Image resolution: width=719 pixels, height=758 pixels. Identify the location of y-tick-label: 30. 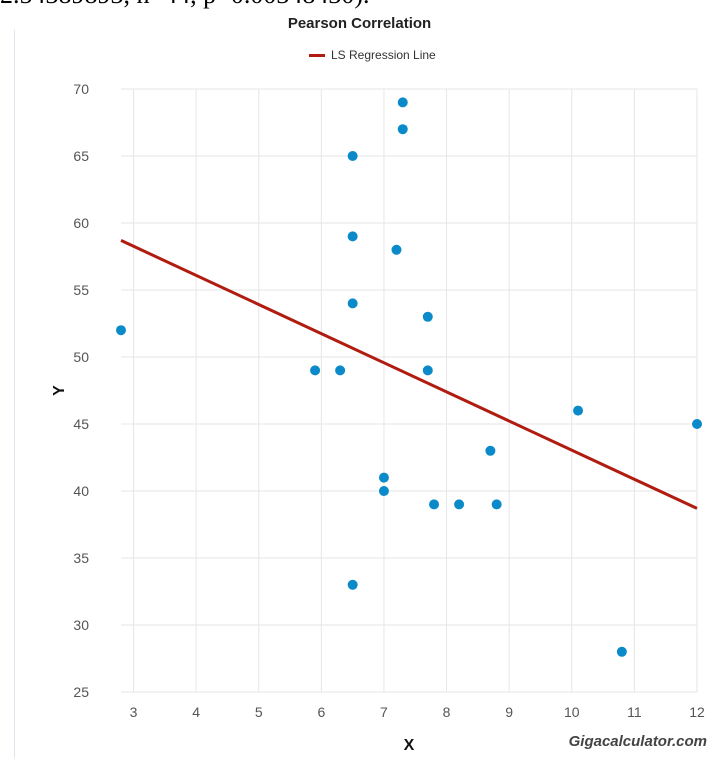
(81, 625).